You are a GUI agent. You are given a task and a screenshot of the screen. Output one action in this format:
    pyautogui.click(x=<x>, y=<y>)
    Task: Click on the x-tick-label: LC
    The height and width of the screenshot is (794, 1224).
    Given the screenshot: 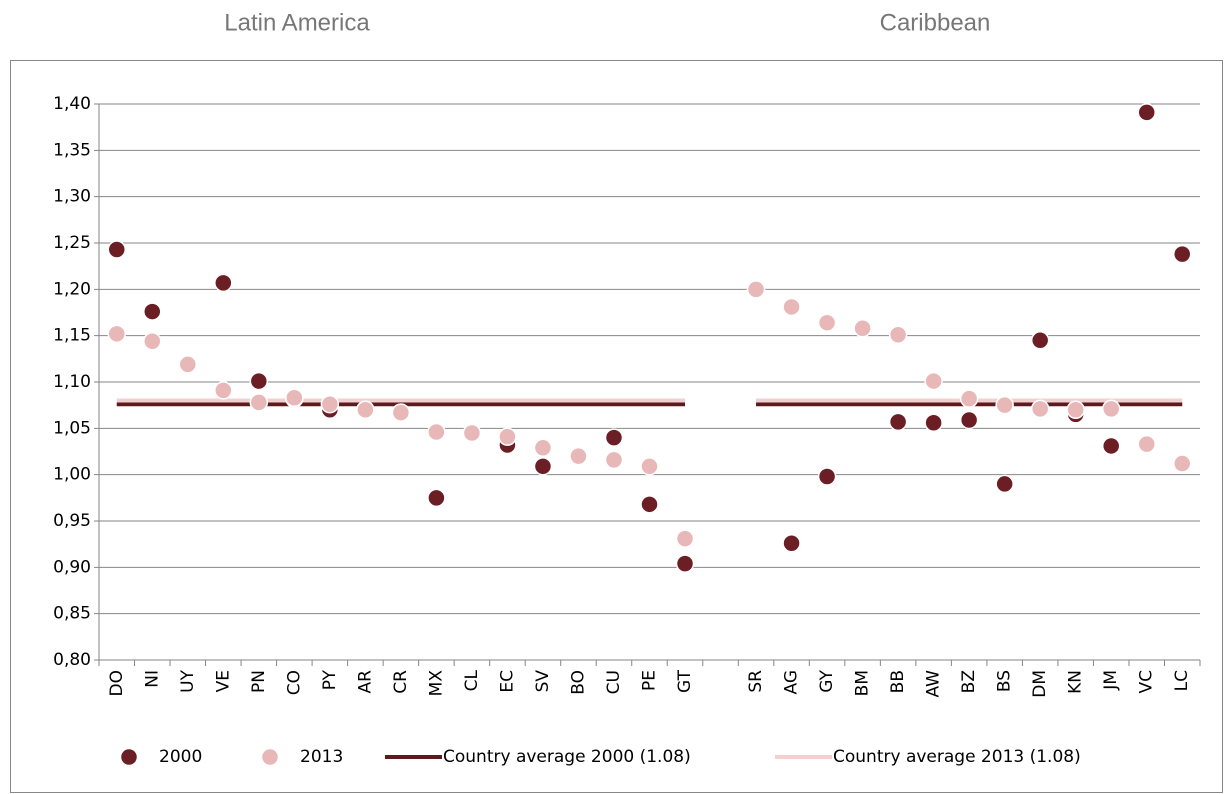 What is the action you would take?
    pyautogui.click(x=1182, y=680)
    